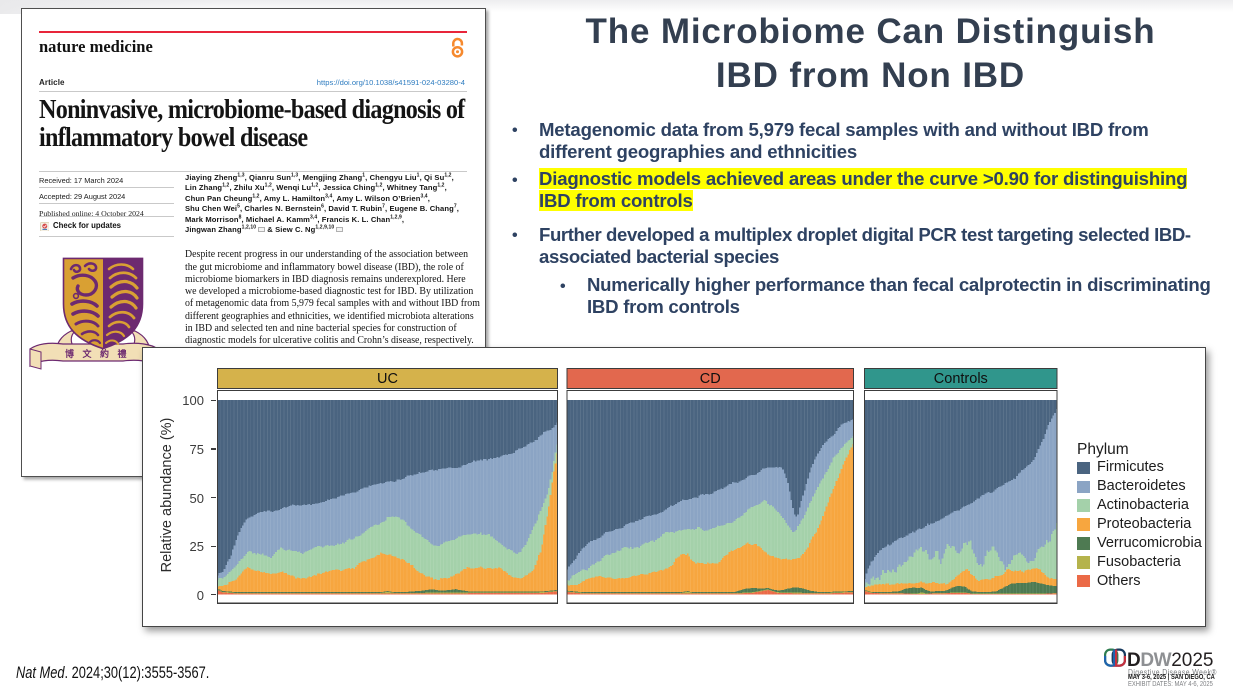 The height and width of the screenshot is (688, 1233). What do you see at coordinates (960, 379) in the screenshot?
I see `svg-text: Controls` at bounding box center [960, 379].